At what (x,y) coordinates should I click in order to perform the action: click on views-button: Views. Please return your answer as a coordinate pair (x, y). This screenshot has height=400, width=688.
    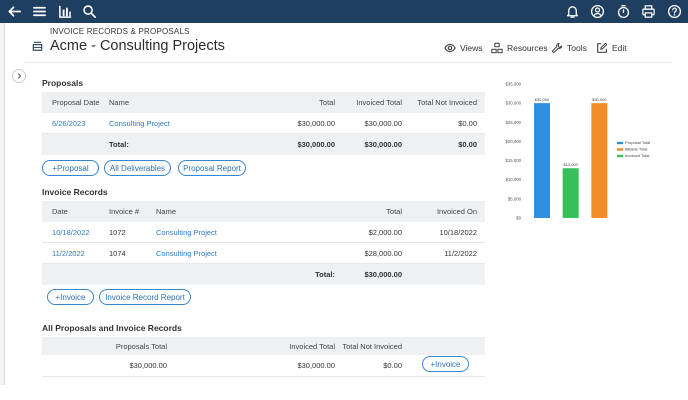
    Looking at the image, I should click on (463, 48).